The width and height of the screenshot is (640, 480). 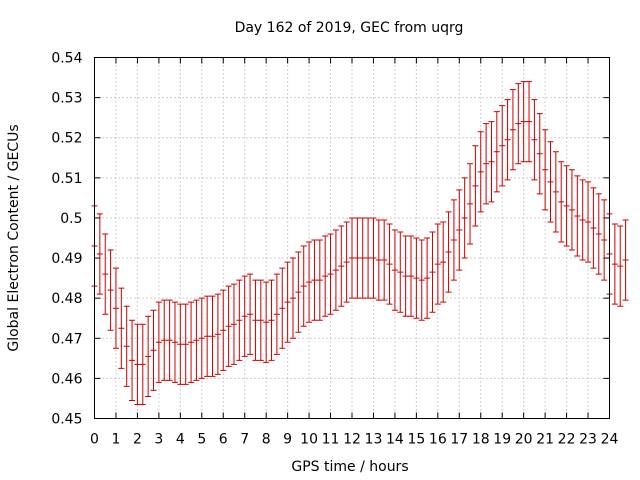 I want to click on x-tick-label: 6, so click(x=223, y=440).